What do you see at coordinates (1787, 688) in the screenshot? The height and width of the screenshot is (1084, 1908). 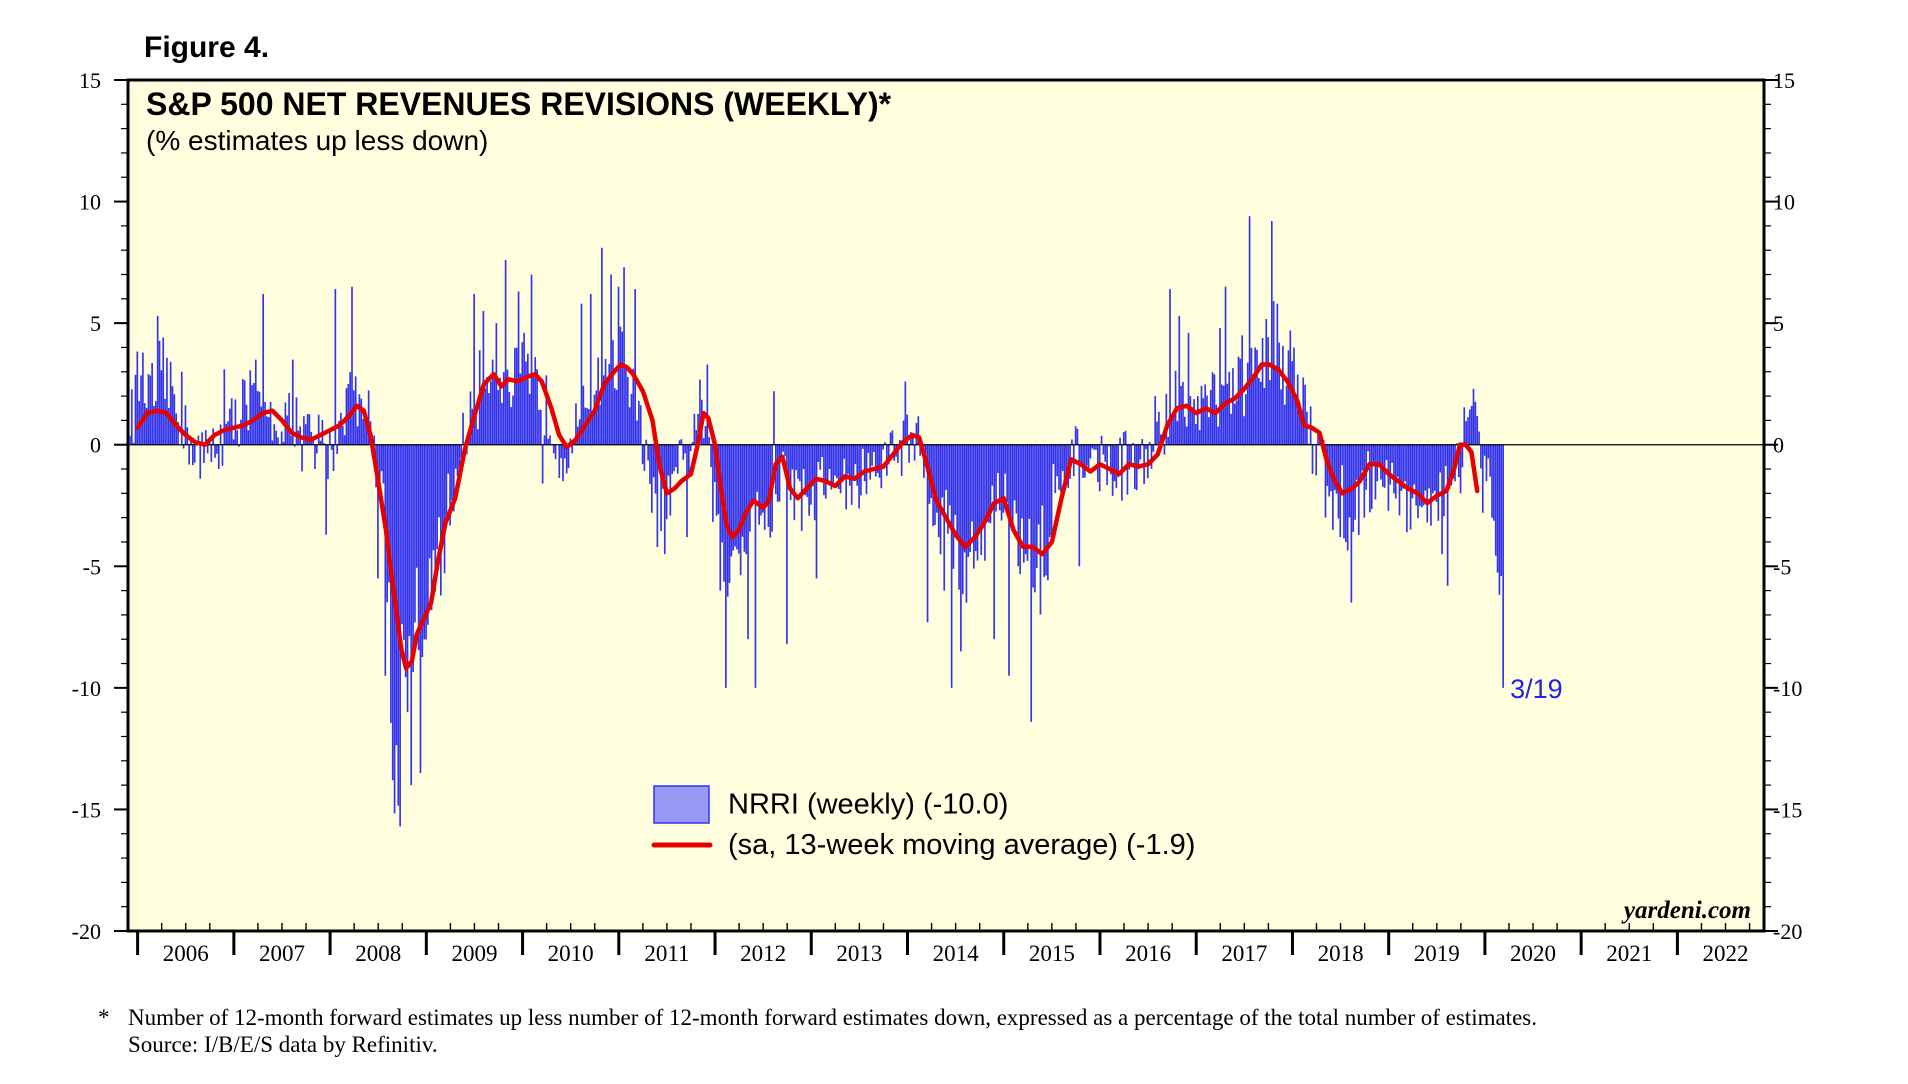 I see `y-tick-label-right: -10` at bounding box center [1787, 688].